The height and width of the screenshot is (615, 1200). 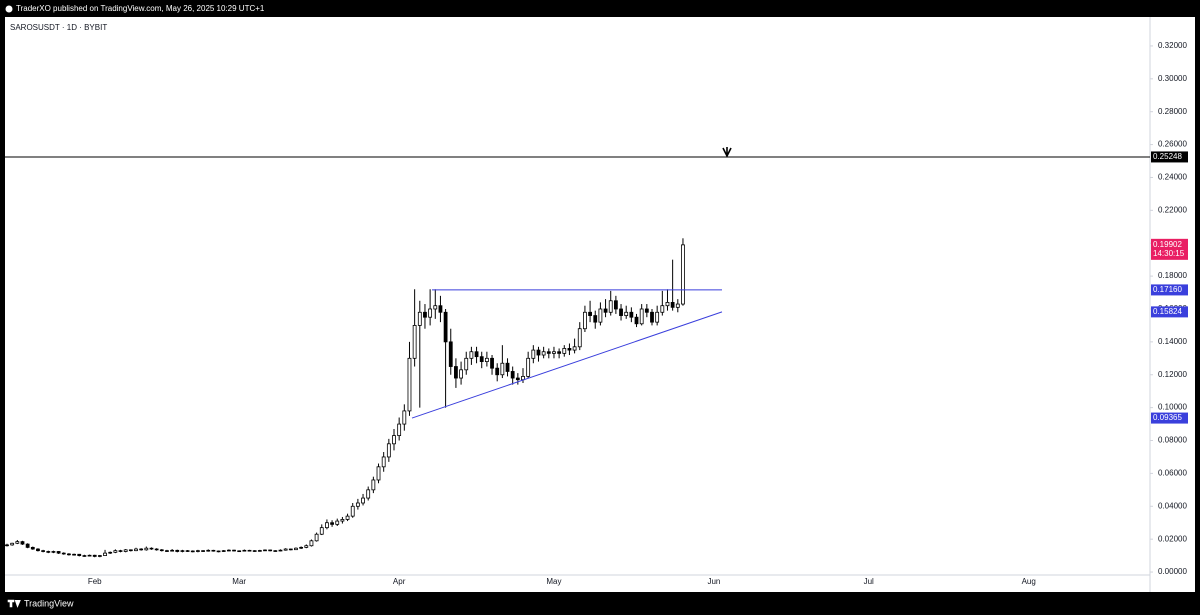 What do you see at coordinates (869, 581) in the screenshot?
I see `x-tick-label: Jul` at bounding box center [869, 581].